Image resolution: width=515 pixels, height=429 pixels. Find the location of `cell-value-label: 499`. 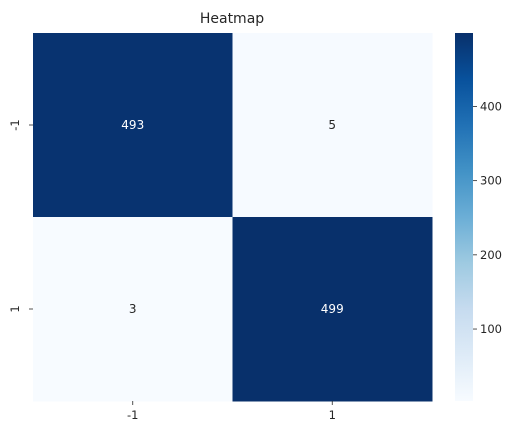

cell-value-label: 499 is located at coordinates (332, 309).